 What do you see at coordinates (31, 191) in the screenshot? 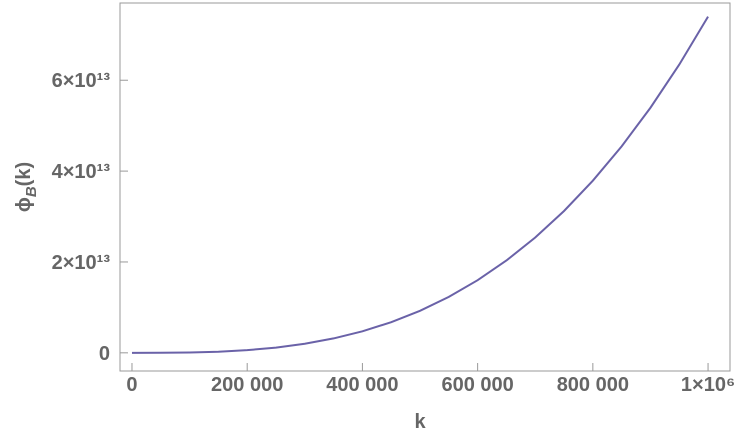
I see `y-label-subscript: B` at bounding box center [31, 191].